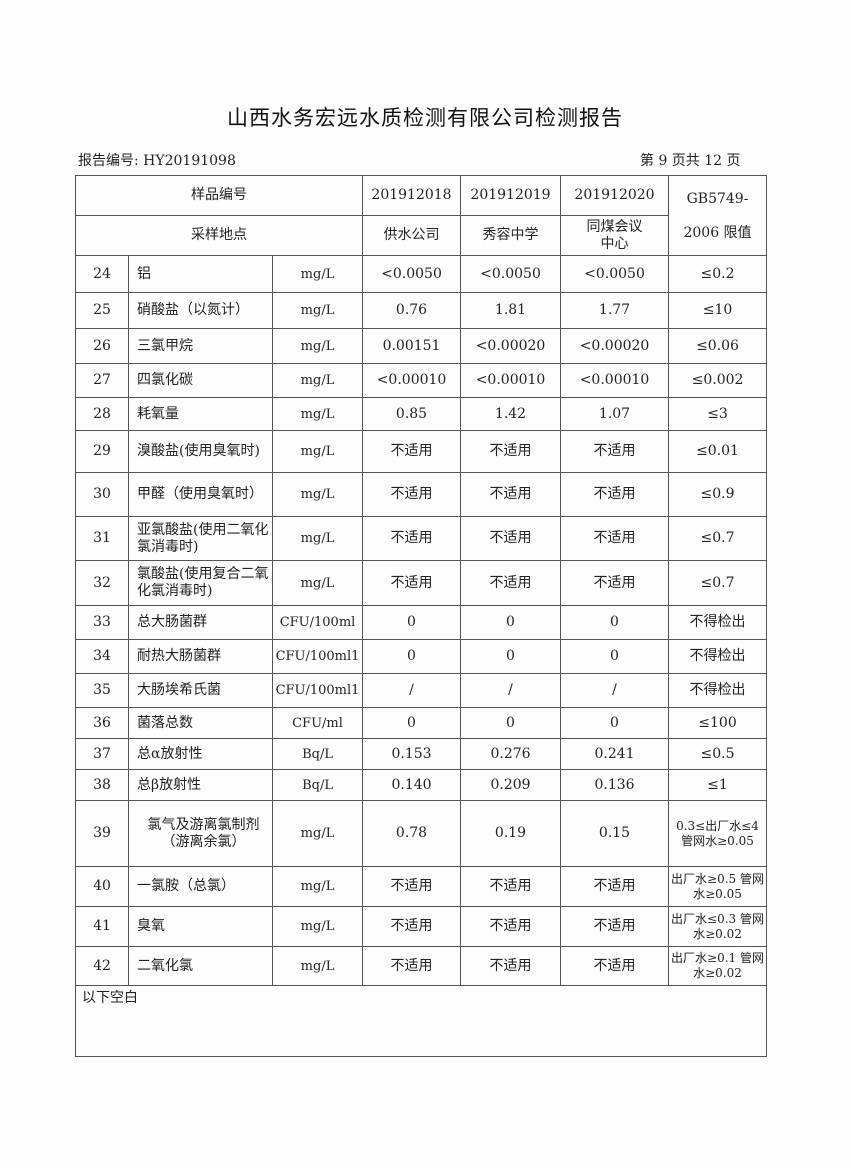  Describe the element at coordinates (718, 494) in the screenshot. I see `limit-value: ≤0.9` at that location.